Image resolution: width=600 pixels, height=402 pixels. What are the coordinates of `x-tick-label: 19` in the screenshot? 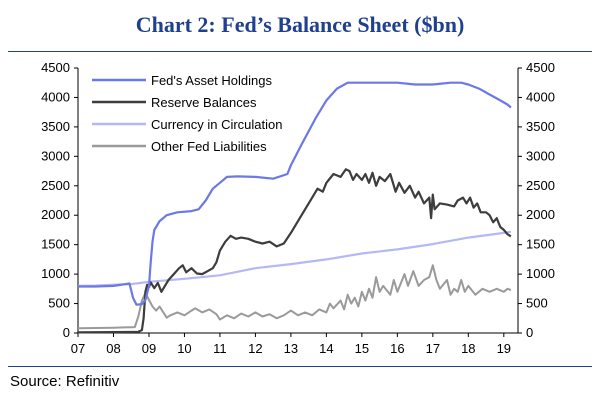 It's located at (504, 348).